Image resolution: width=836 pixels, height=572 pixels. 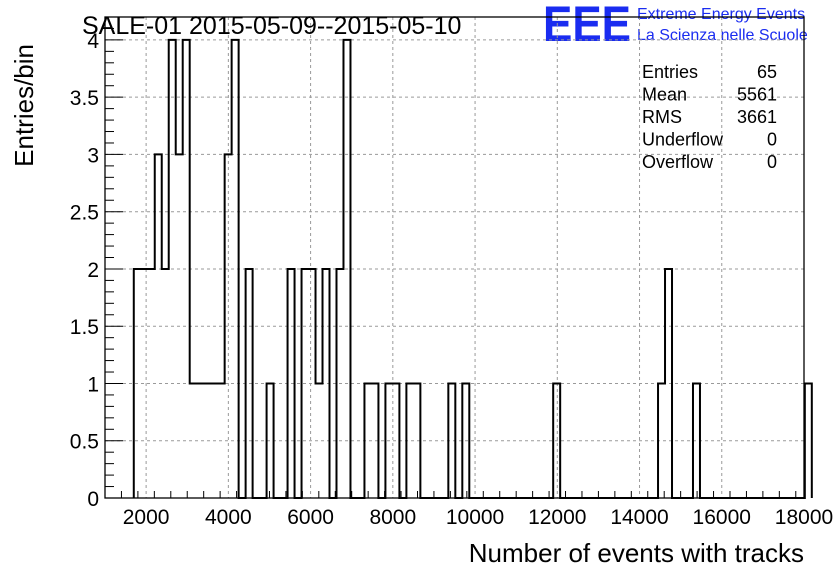 What do you see at coordinates (392, 517) in the screenshot?
I see `x-tick-label-3: 8000` at bounding box center [392, 517].